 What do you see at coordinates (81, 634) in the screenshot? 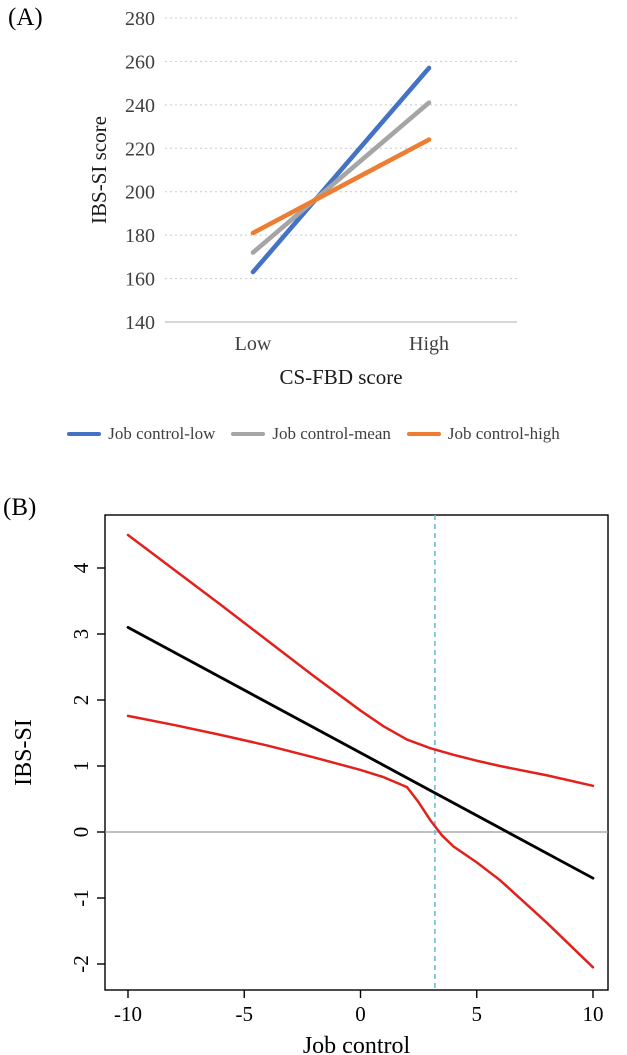
I see `y-tick-label: 3` at bounding box center [81, 634].